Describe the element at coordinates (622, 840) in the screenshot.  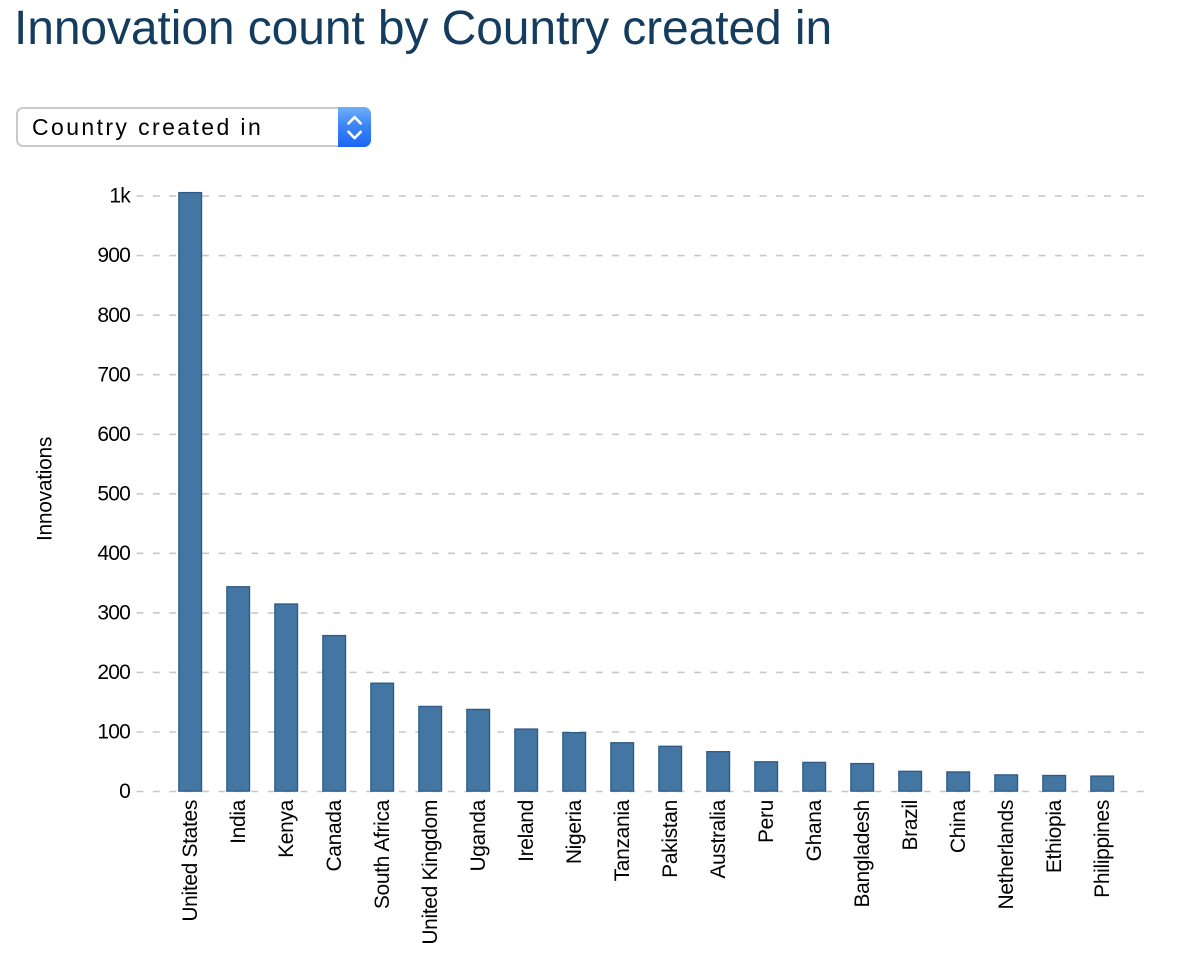
I see `svg-text: Tanzania` at that location.